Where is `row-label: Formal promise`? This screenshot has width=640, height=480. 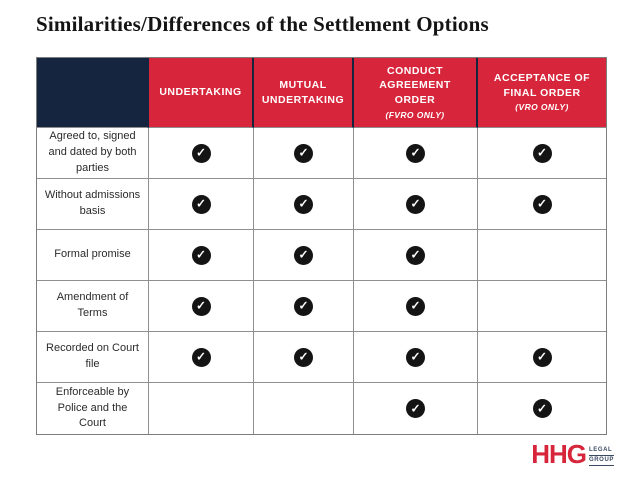 row-label: Formal promise is located at coordinates (92, 254).